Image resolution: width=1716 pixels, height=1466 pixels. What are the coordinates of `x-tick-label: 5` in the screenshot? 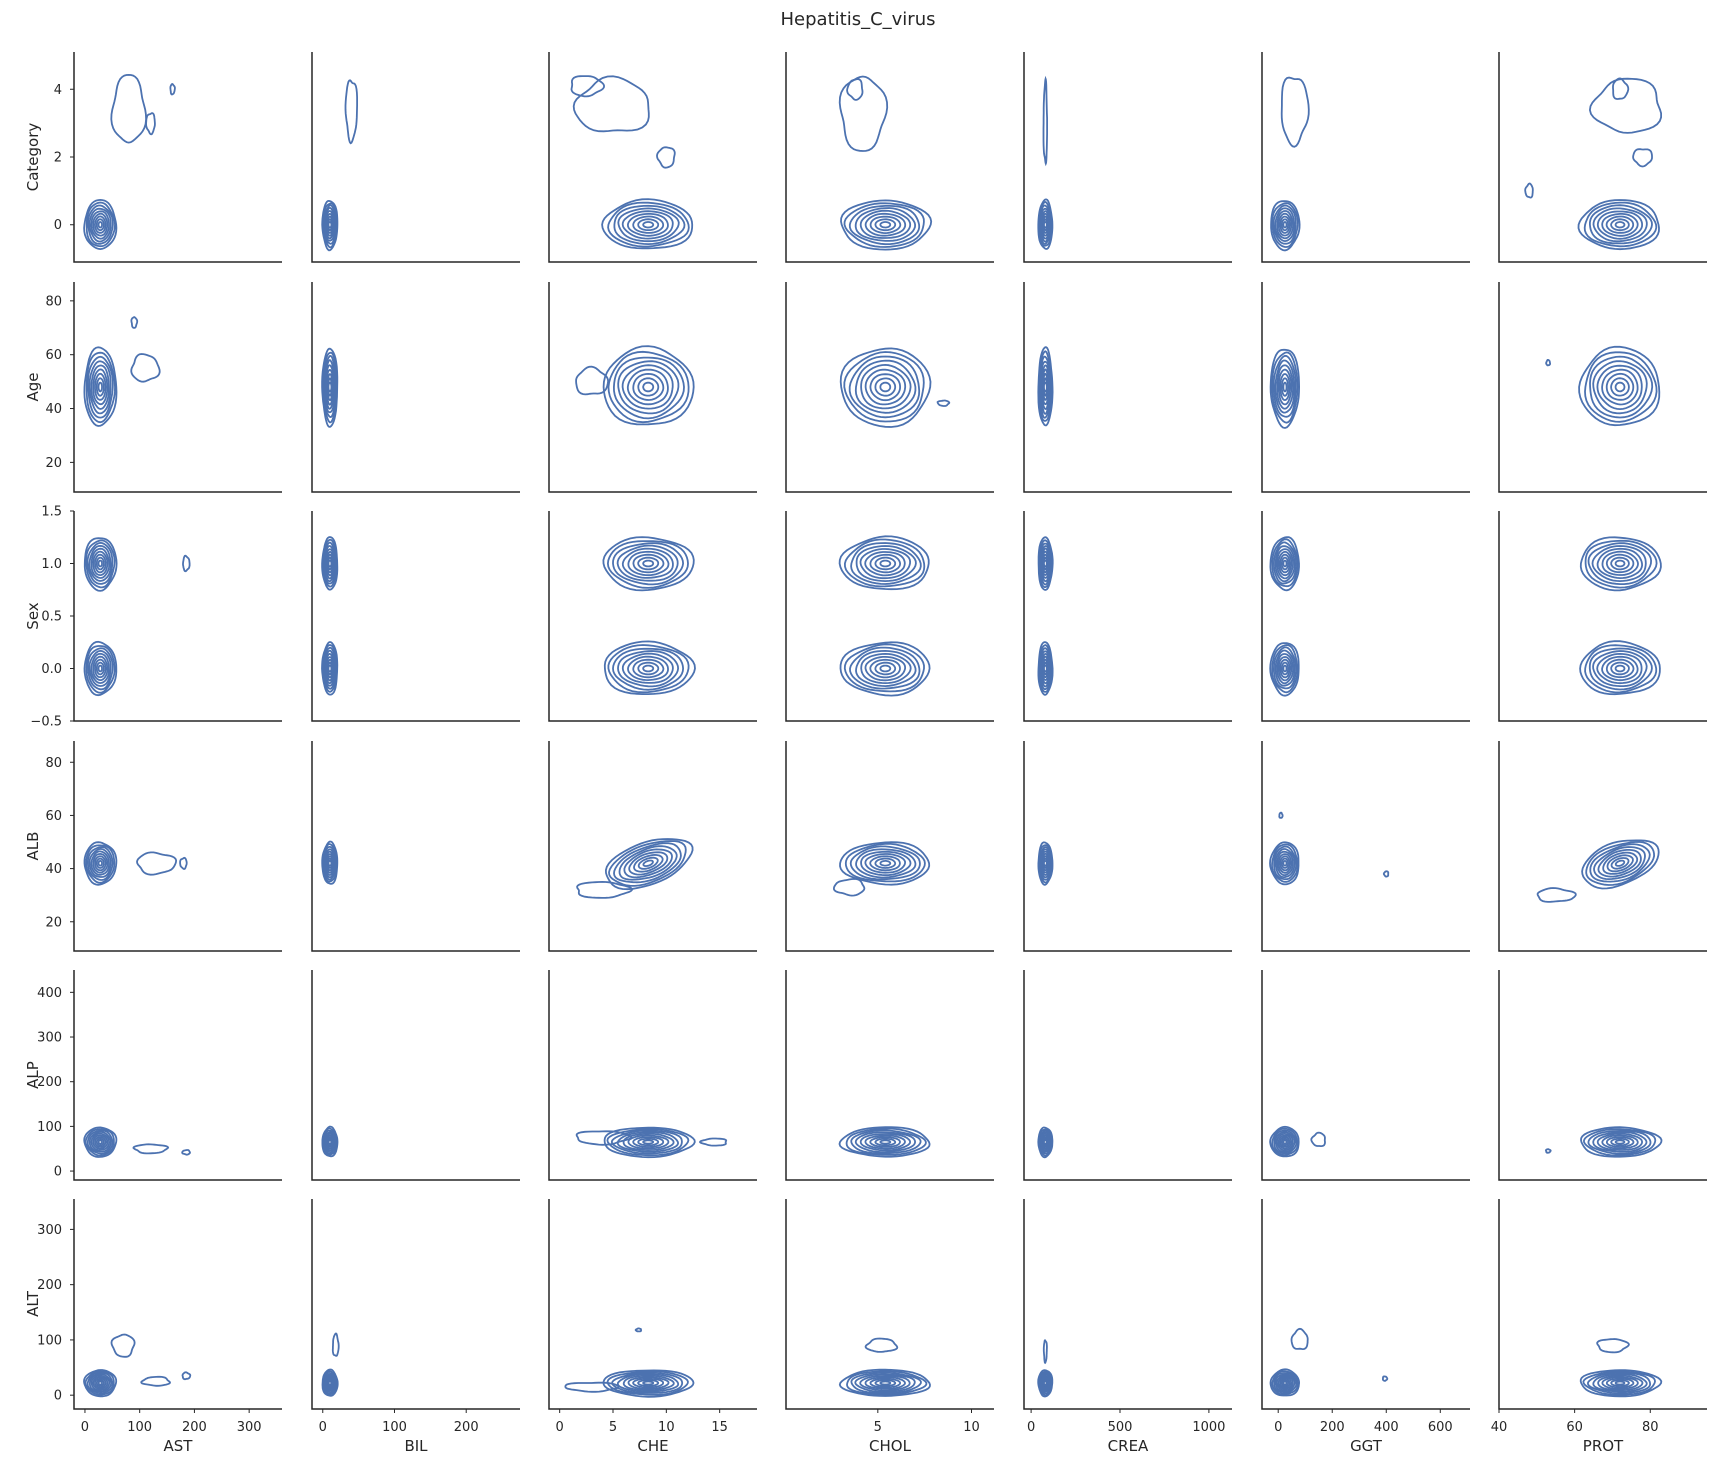 It's located at (878, 1427).